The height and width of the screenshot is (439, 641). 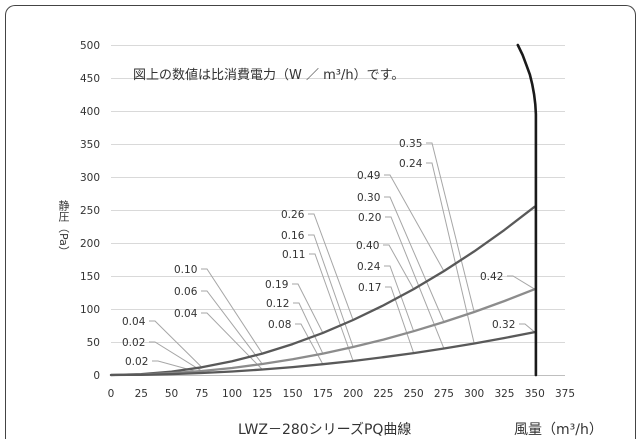 I want to click on data-label: 0.35, so click(x=410, y=144).